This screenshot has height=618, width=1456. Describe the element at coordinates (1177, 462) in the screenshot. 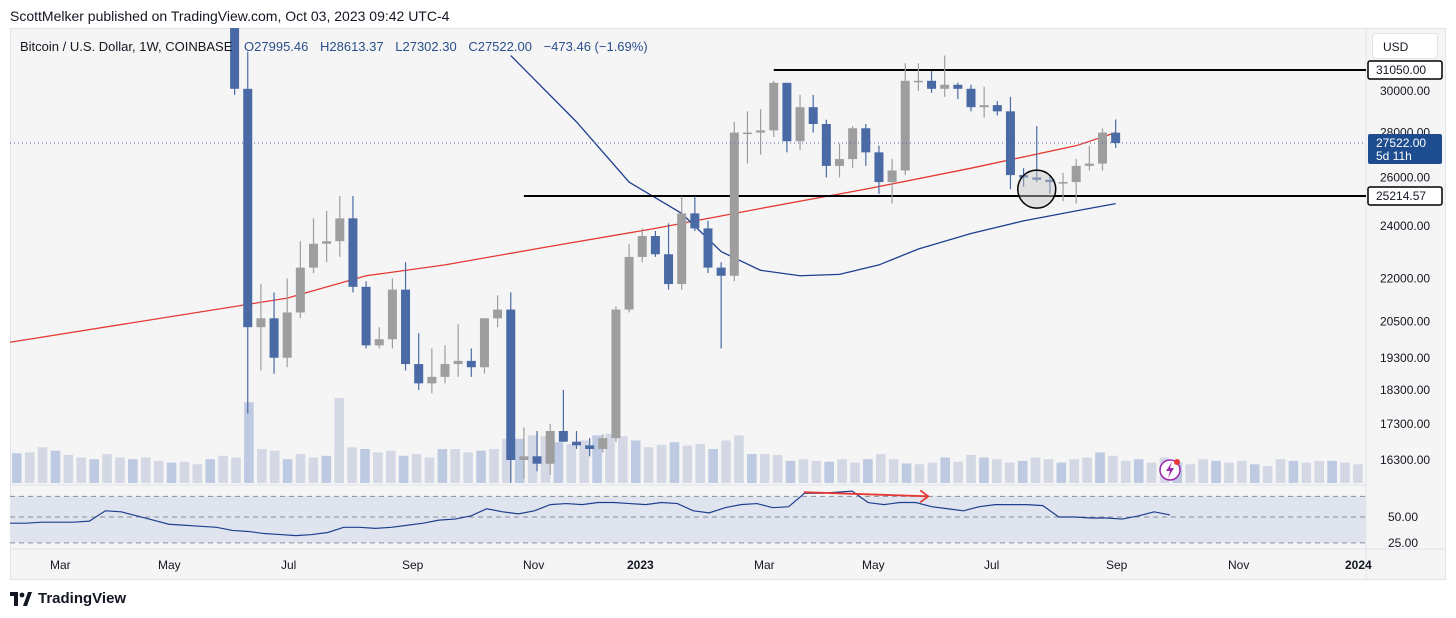

I see `lightning-icon-dot` at that location.